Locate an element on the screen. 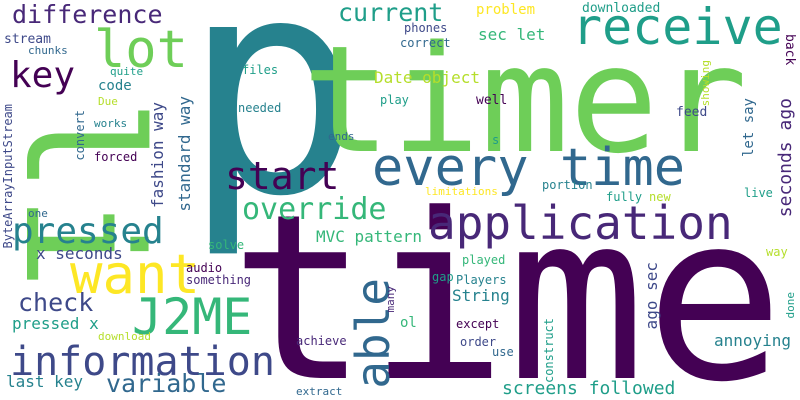 The image size is (800, 400). word-ol: ol is located at coordinates (408, 323).